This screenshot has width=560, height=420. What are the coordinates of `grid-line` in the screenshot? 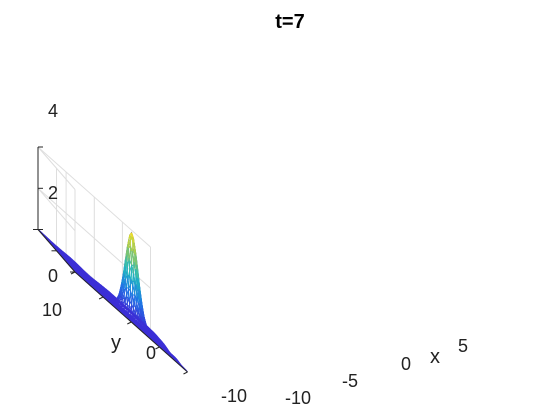 It's located at (56, 168).